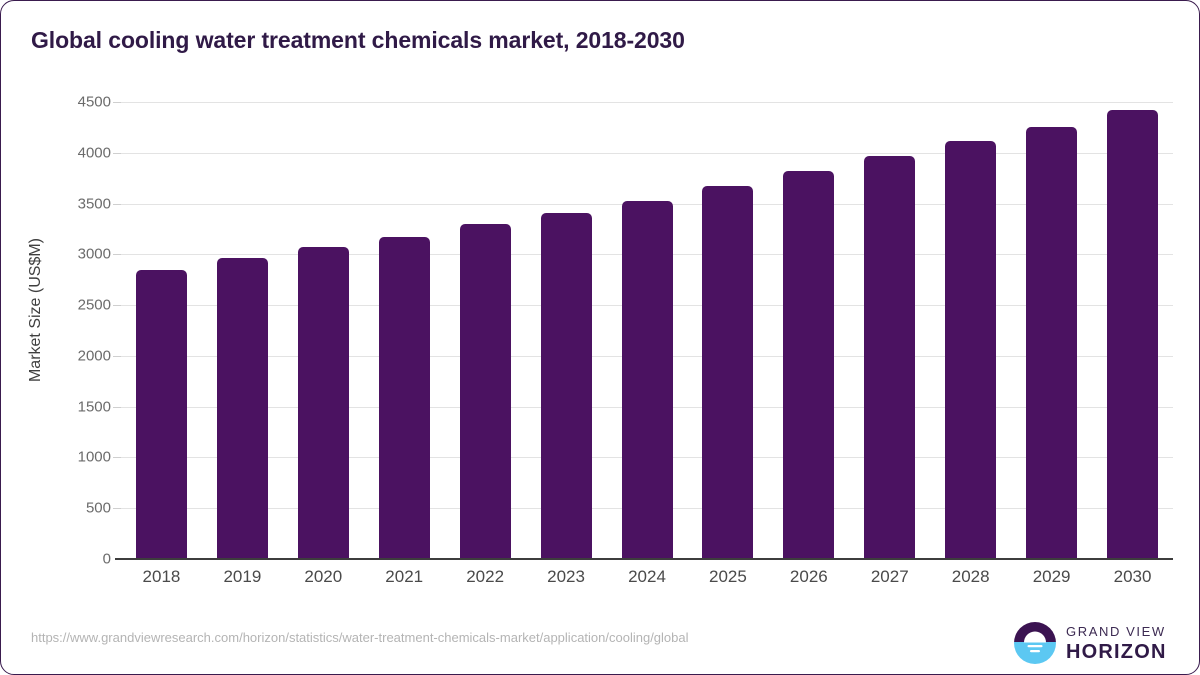  Describe the element at coordinates (1035, 643) in the screenshot. I see `horizon-logo-icon` at that location.